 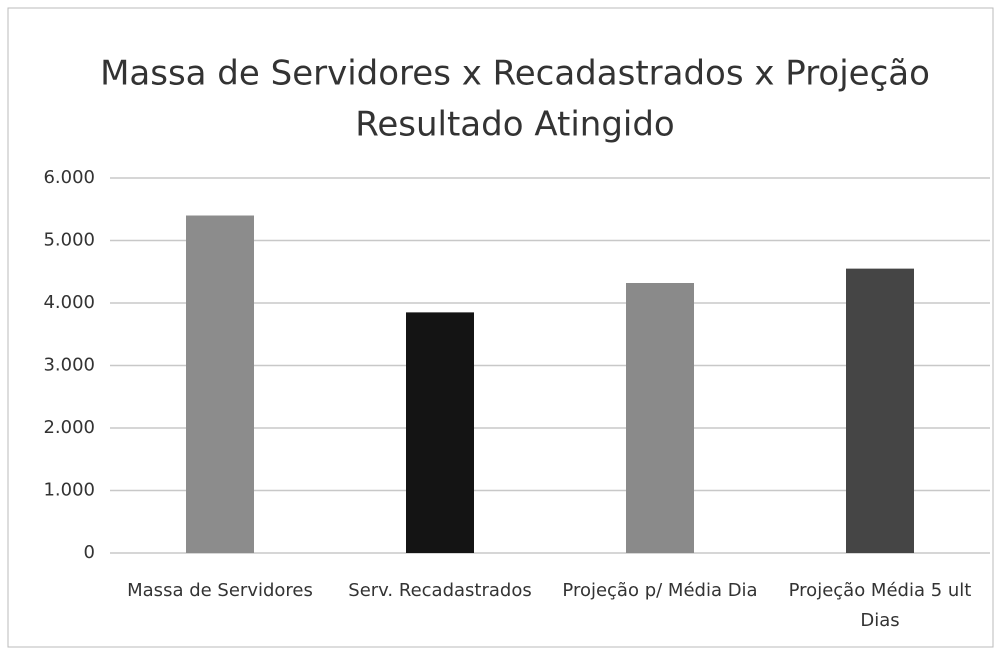 What do you see at coordinates (69, 240) in the screenshot?
I see `y-tick-label: 5.000` at bounding box center [69, 240].